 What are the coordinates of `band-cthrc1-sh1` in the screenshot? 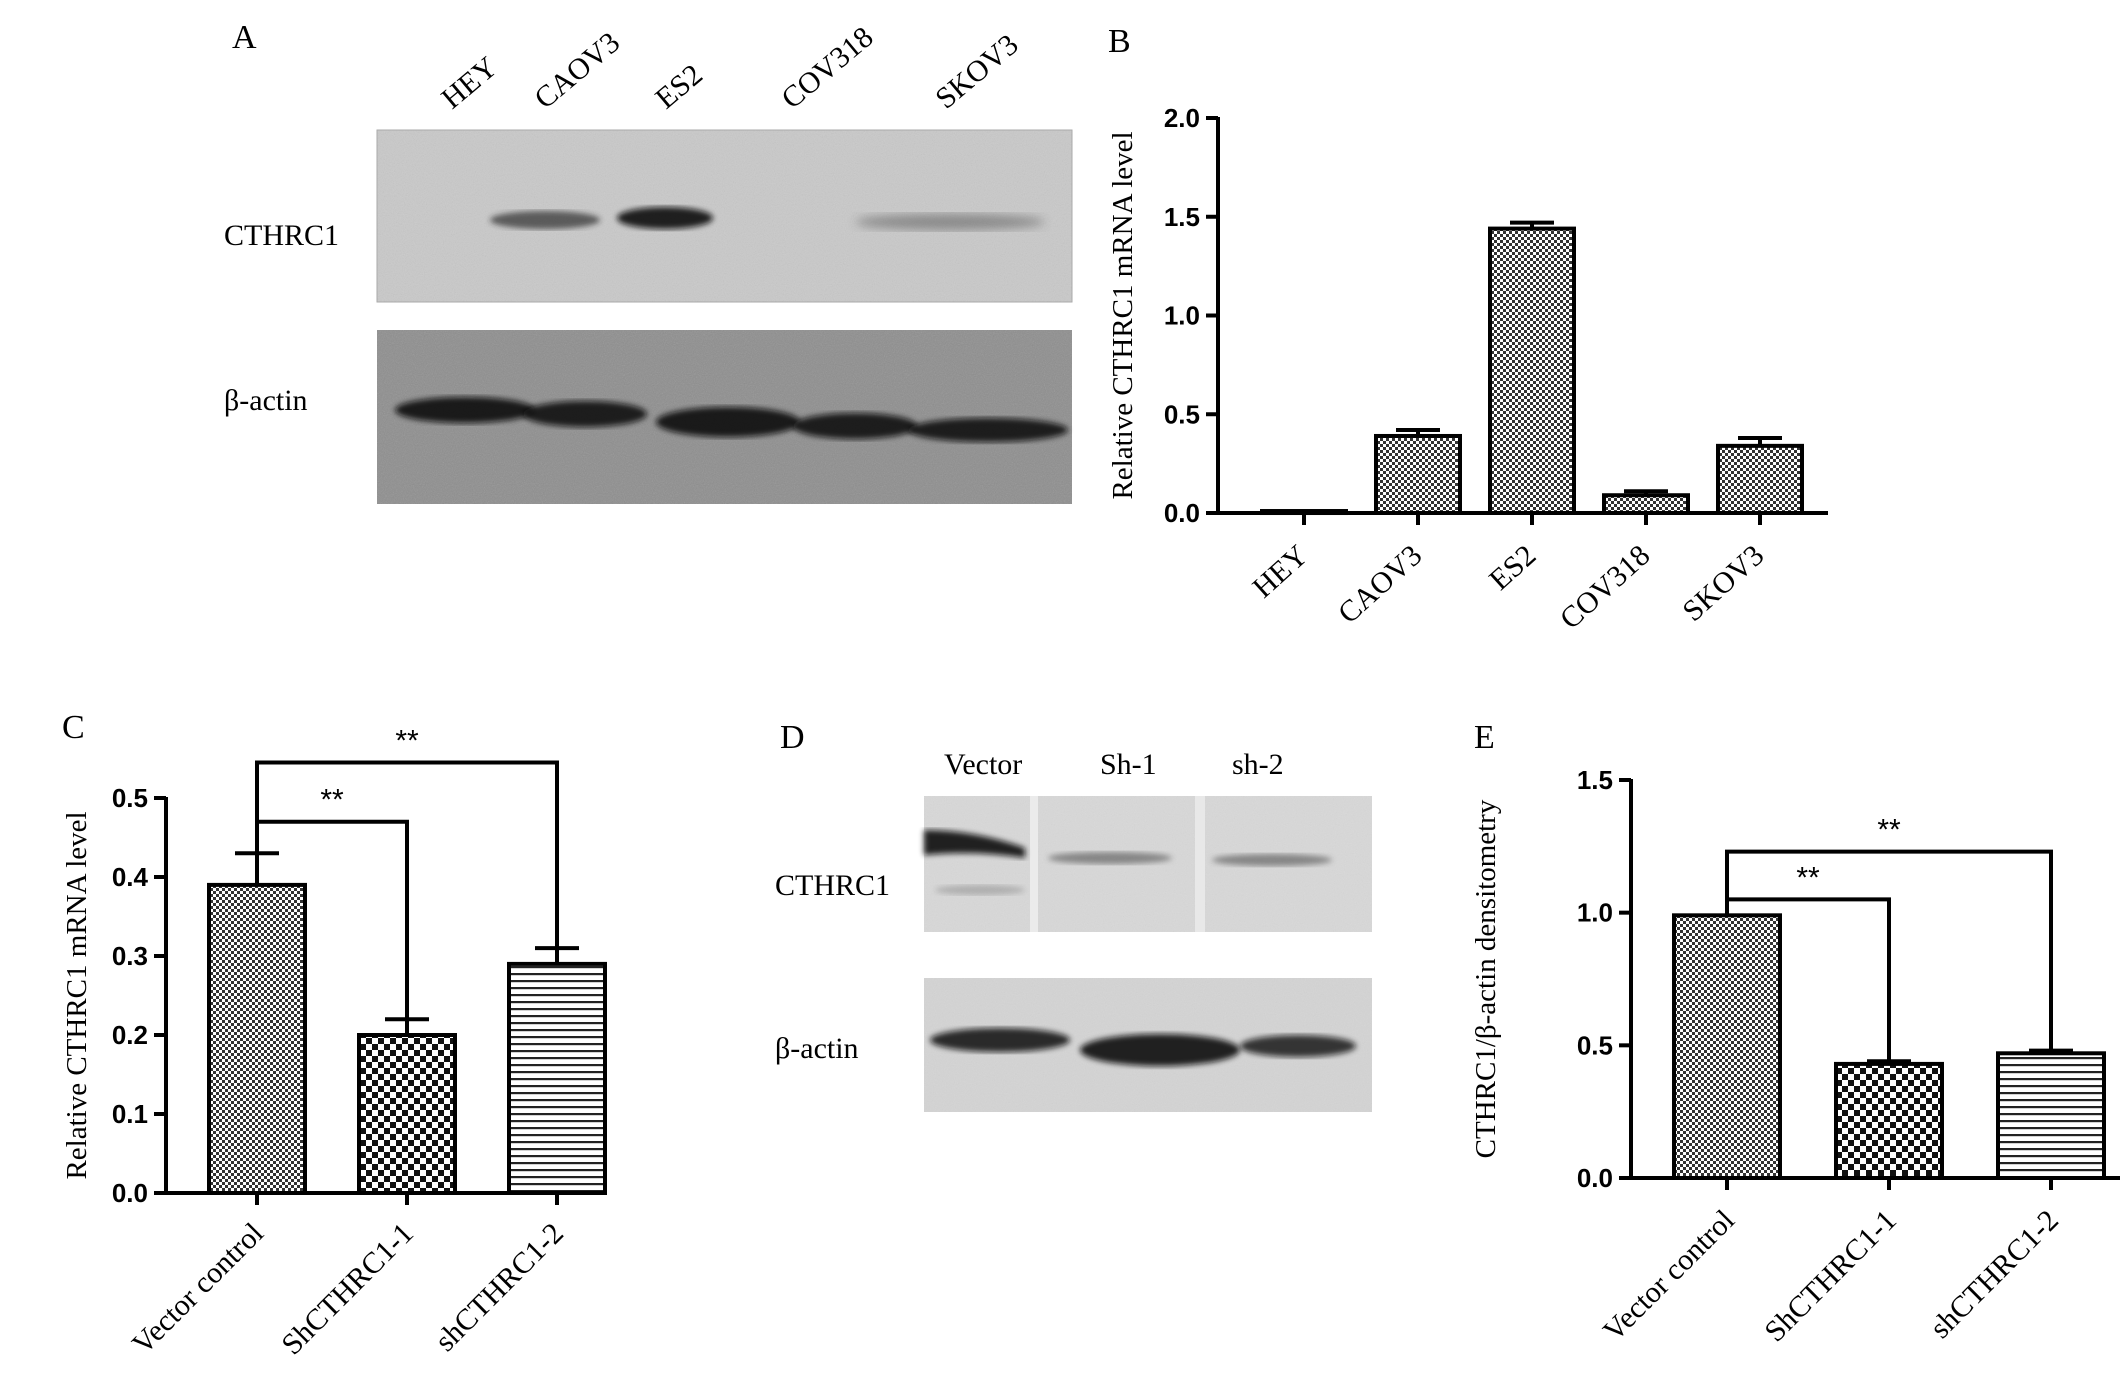 It's located at (1110, 858).